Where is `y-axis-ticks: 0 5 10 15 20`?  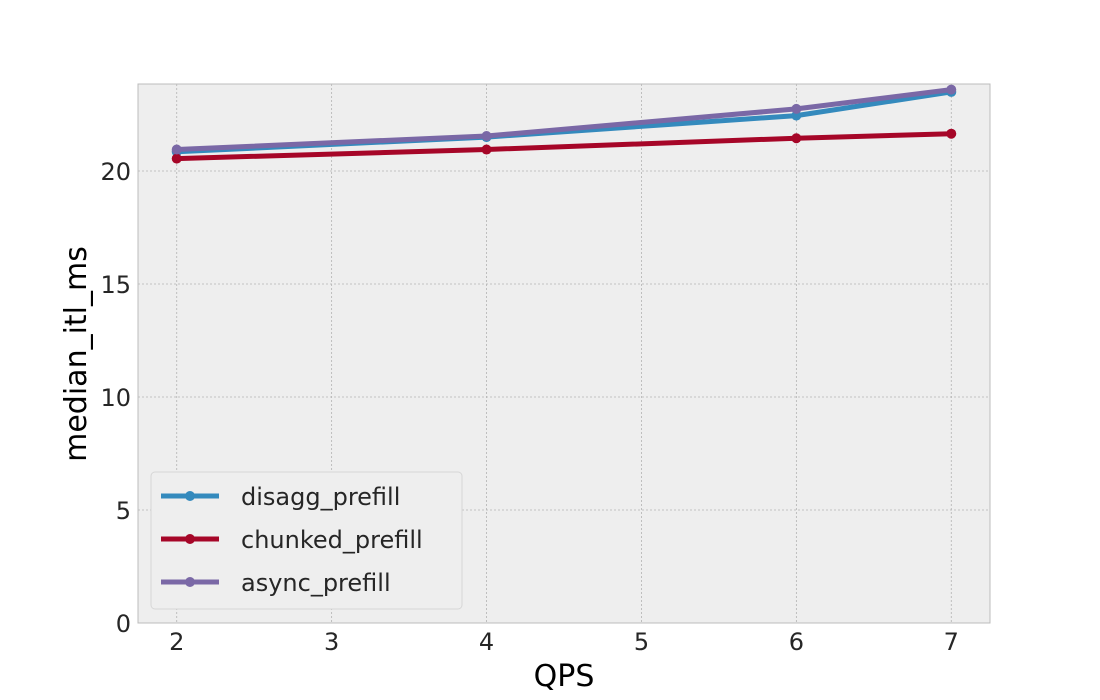 y-axis-ticks: 0 5 10 15 20 is located at coordinates (115, 398).